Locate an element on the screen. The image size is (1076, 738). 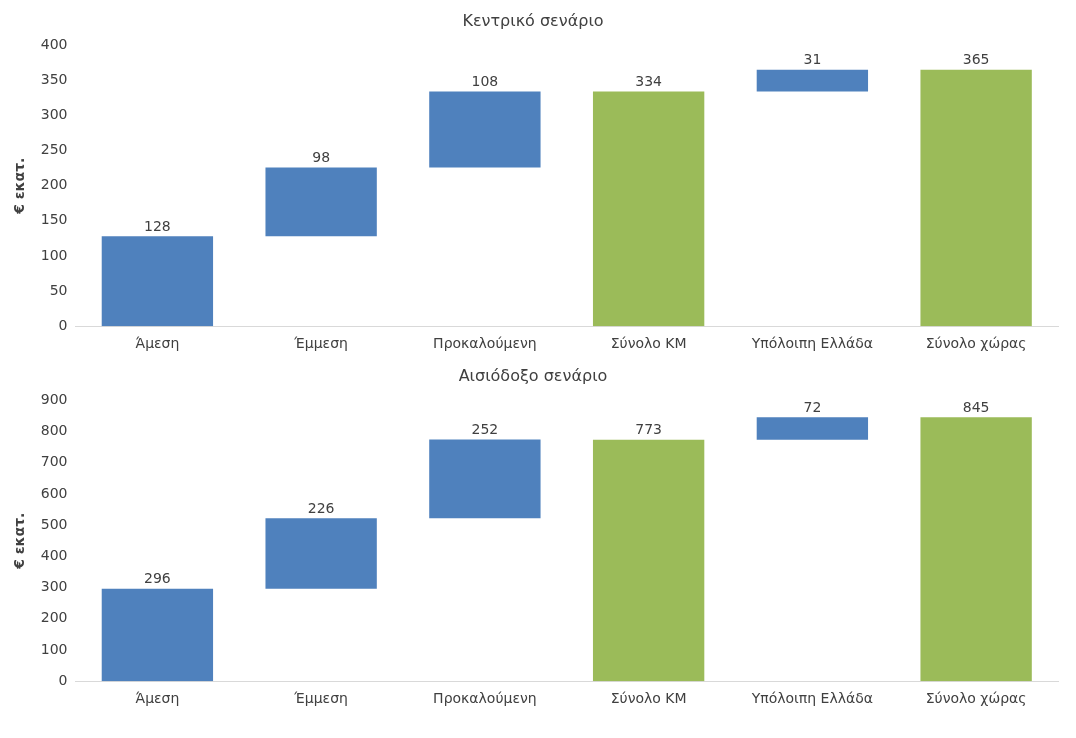
y-tick-label: 150 is located at coordinates (54, 219).